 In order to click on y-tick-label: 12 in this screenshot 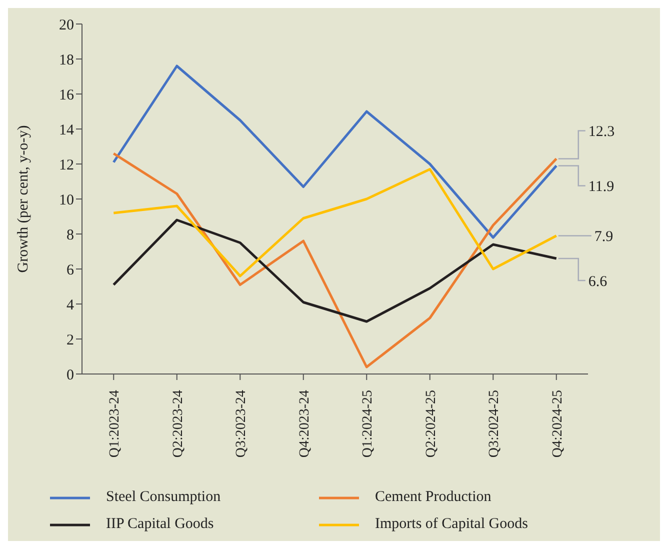, I will do `click(66, 165)`.